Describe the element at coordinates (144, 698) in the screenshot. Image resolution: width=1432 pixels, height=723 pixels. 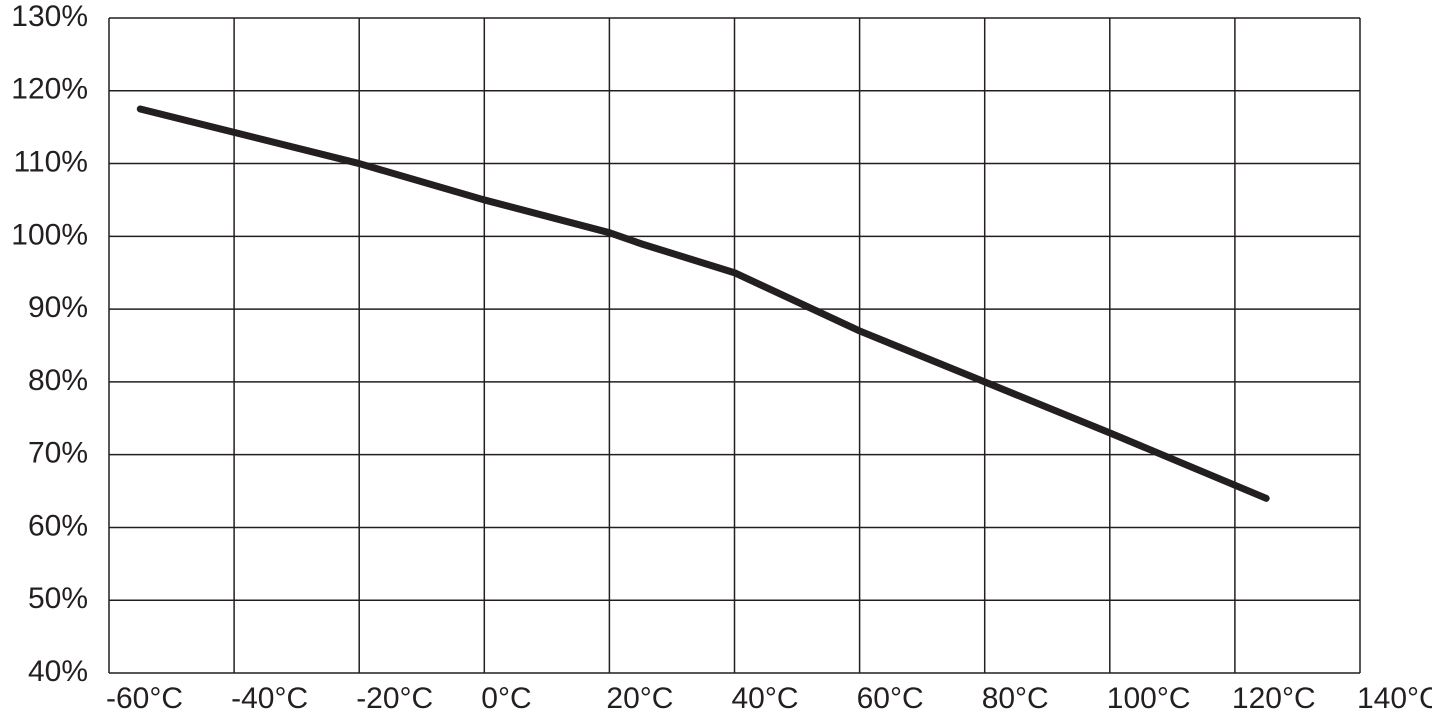
I see `x-tick-label: -60°C` at that location.